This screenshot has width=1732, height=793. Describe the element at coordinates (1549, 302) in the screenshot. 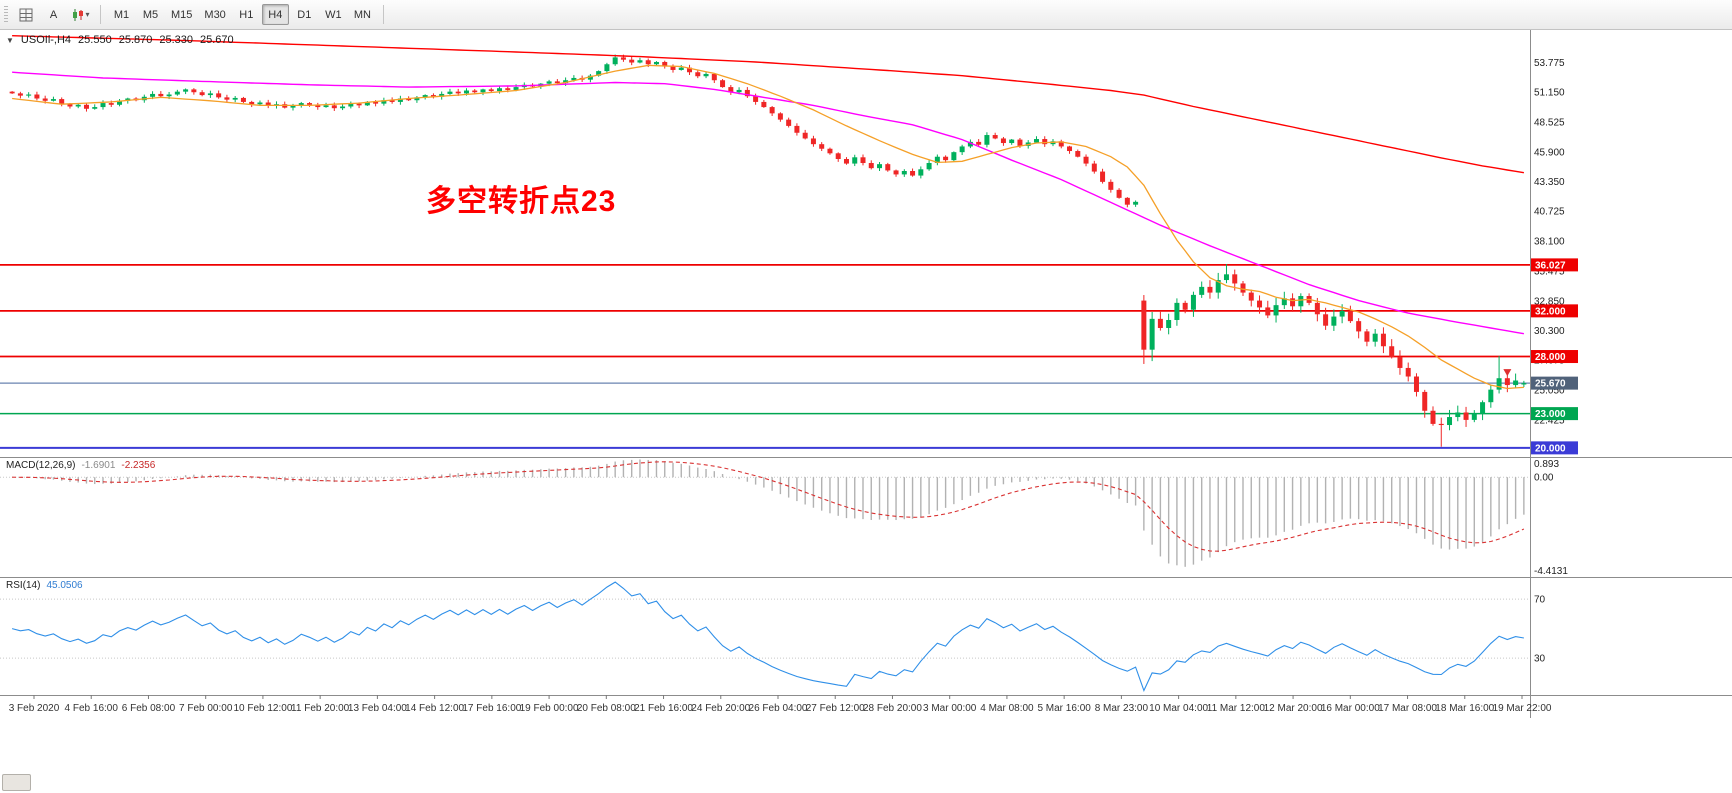

I see `price-tick-label: 32.850` at that location.